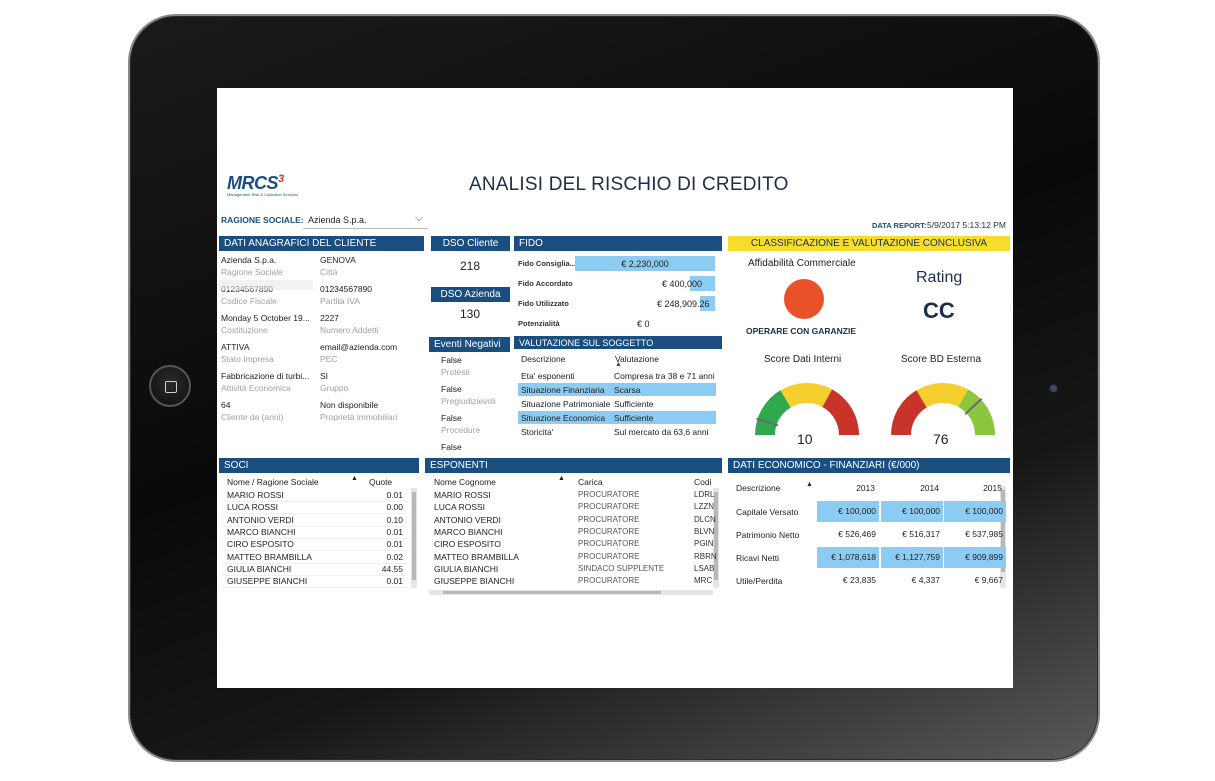 Image resolution: width=1215 pixels, height=781 pixels. What do you see at coordinates (590, 482) in the screenshot?
I see `esponenti-col-carica: Carica` at bounding box center [590, 482].